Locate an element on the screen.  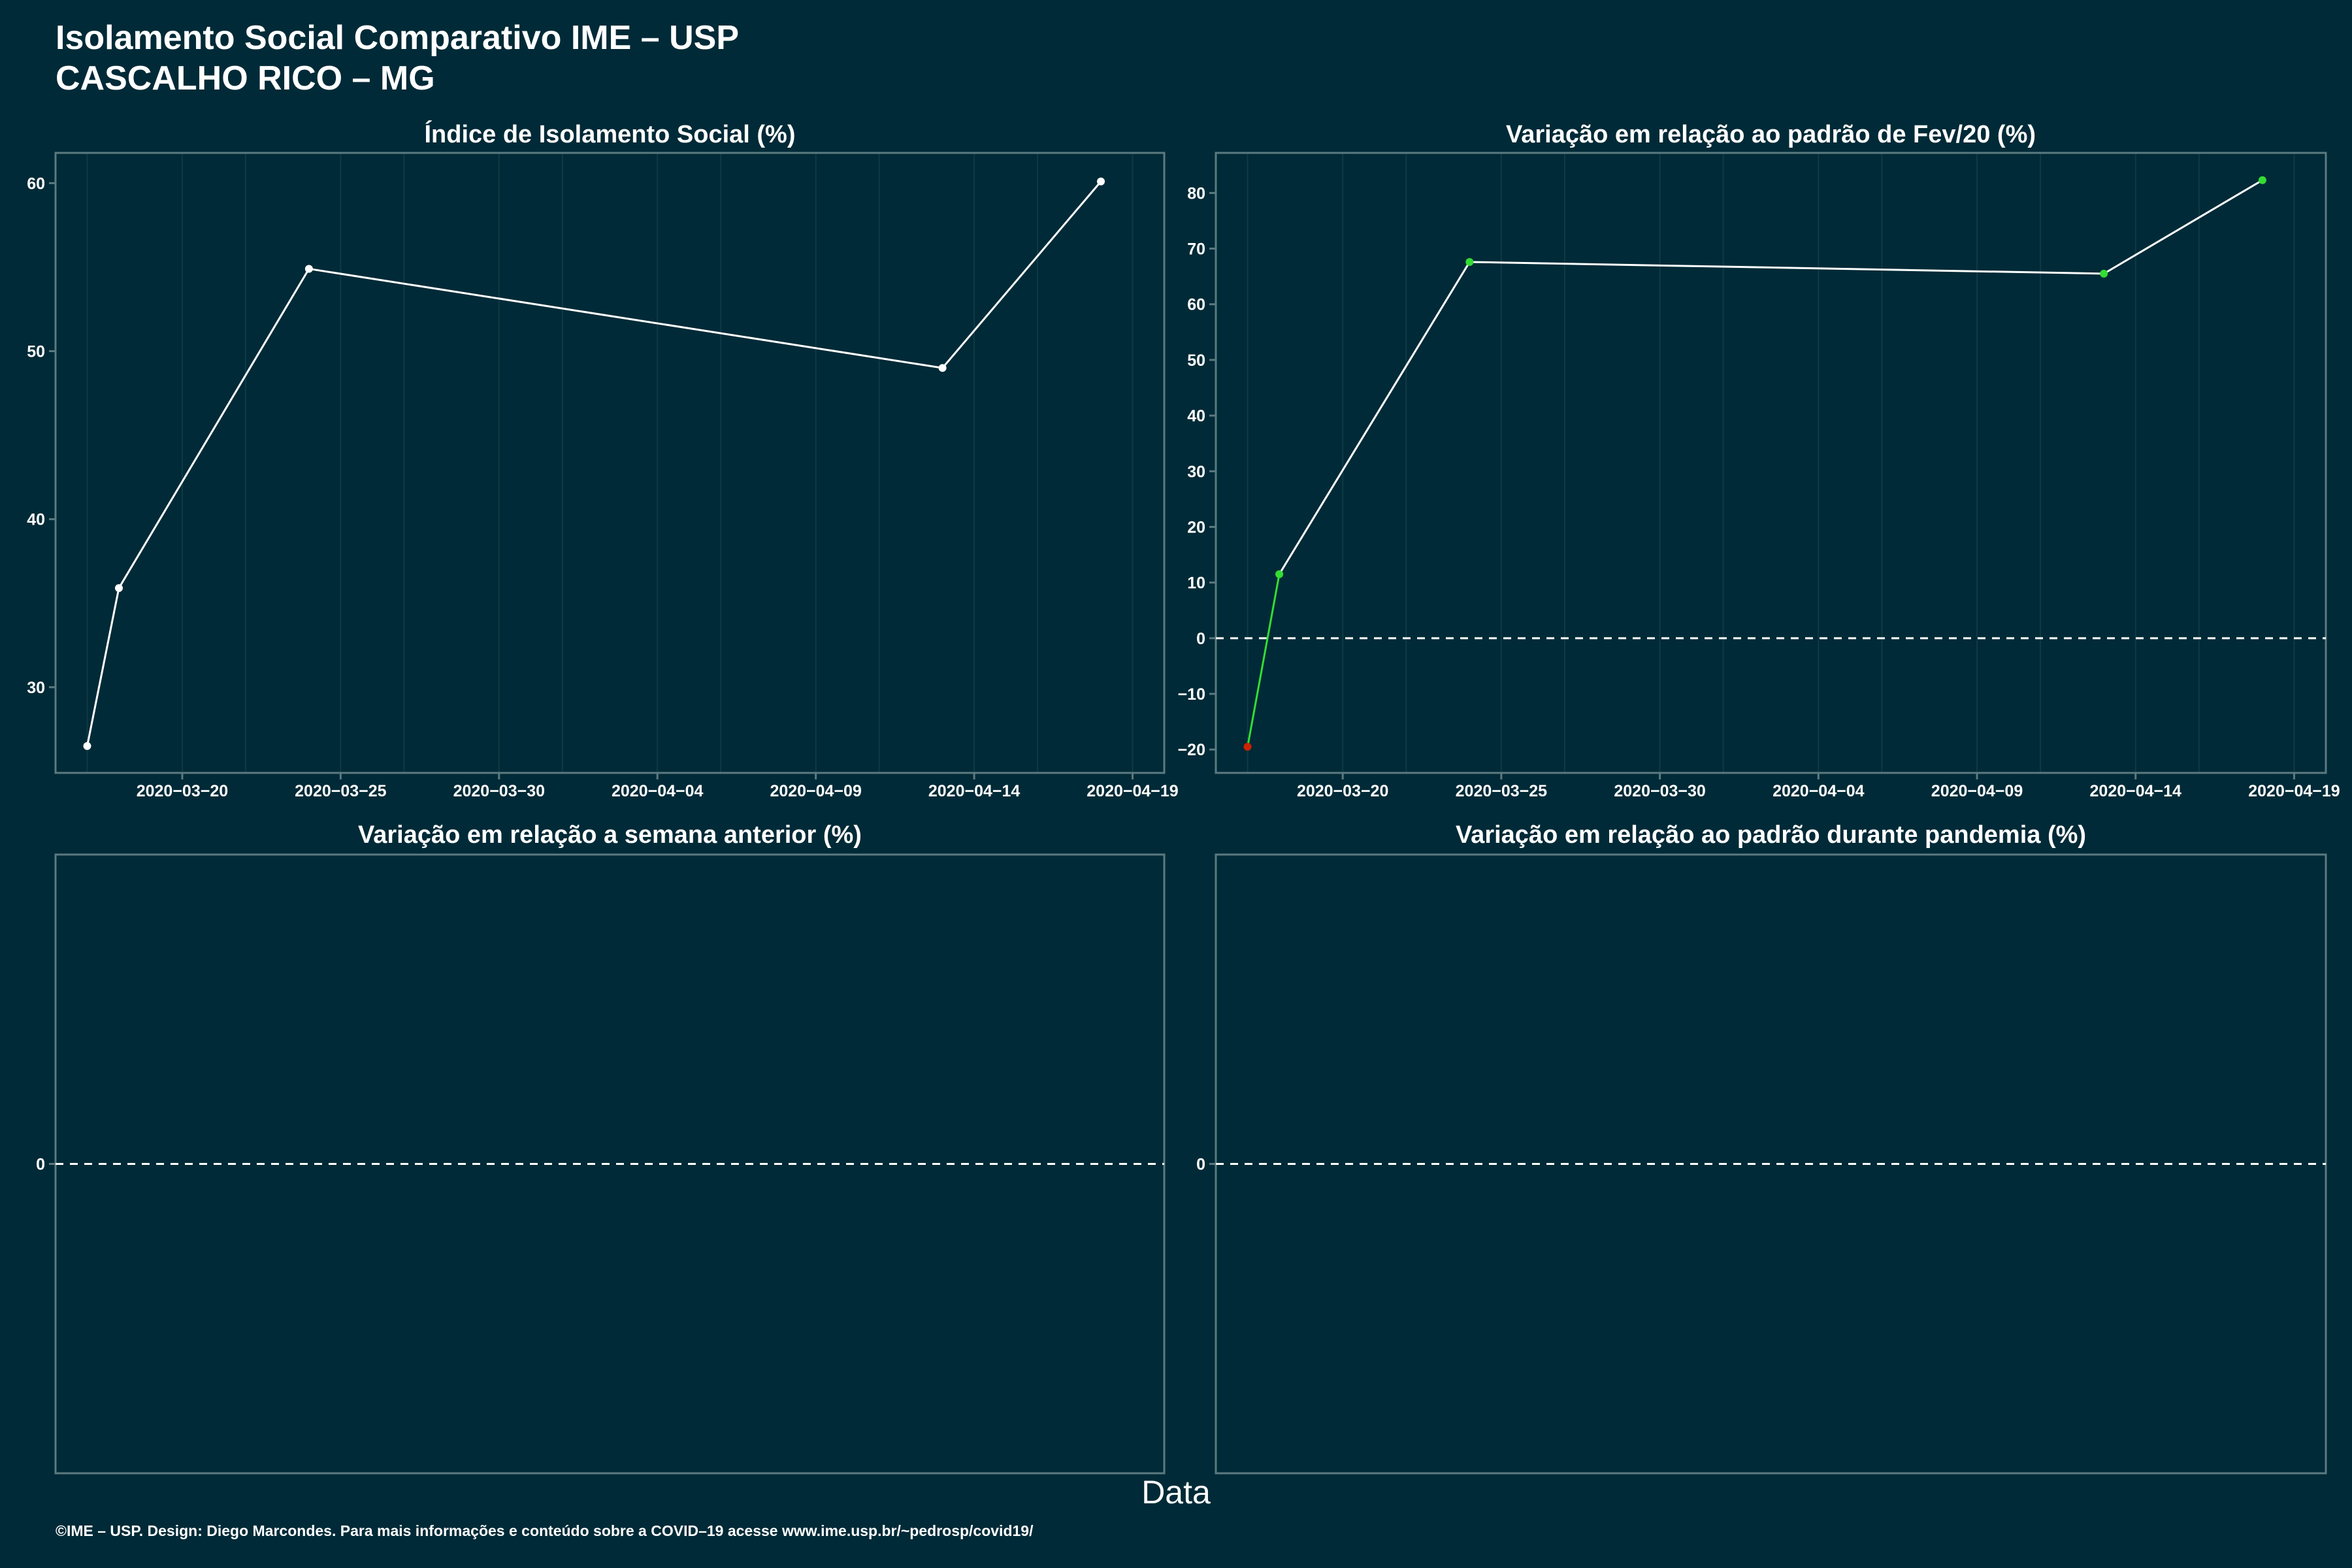
y-tick-label: 70 is located at coordinates (1196, 249).